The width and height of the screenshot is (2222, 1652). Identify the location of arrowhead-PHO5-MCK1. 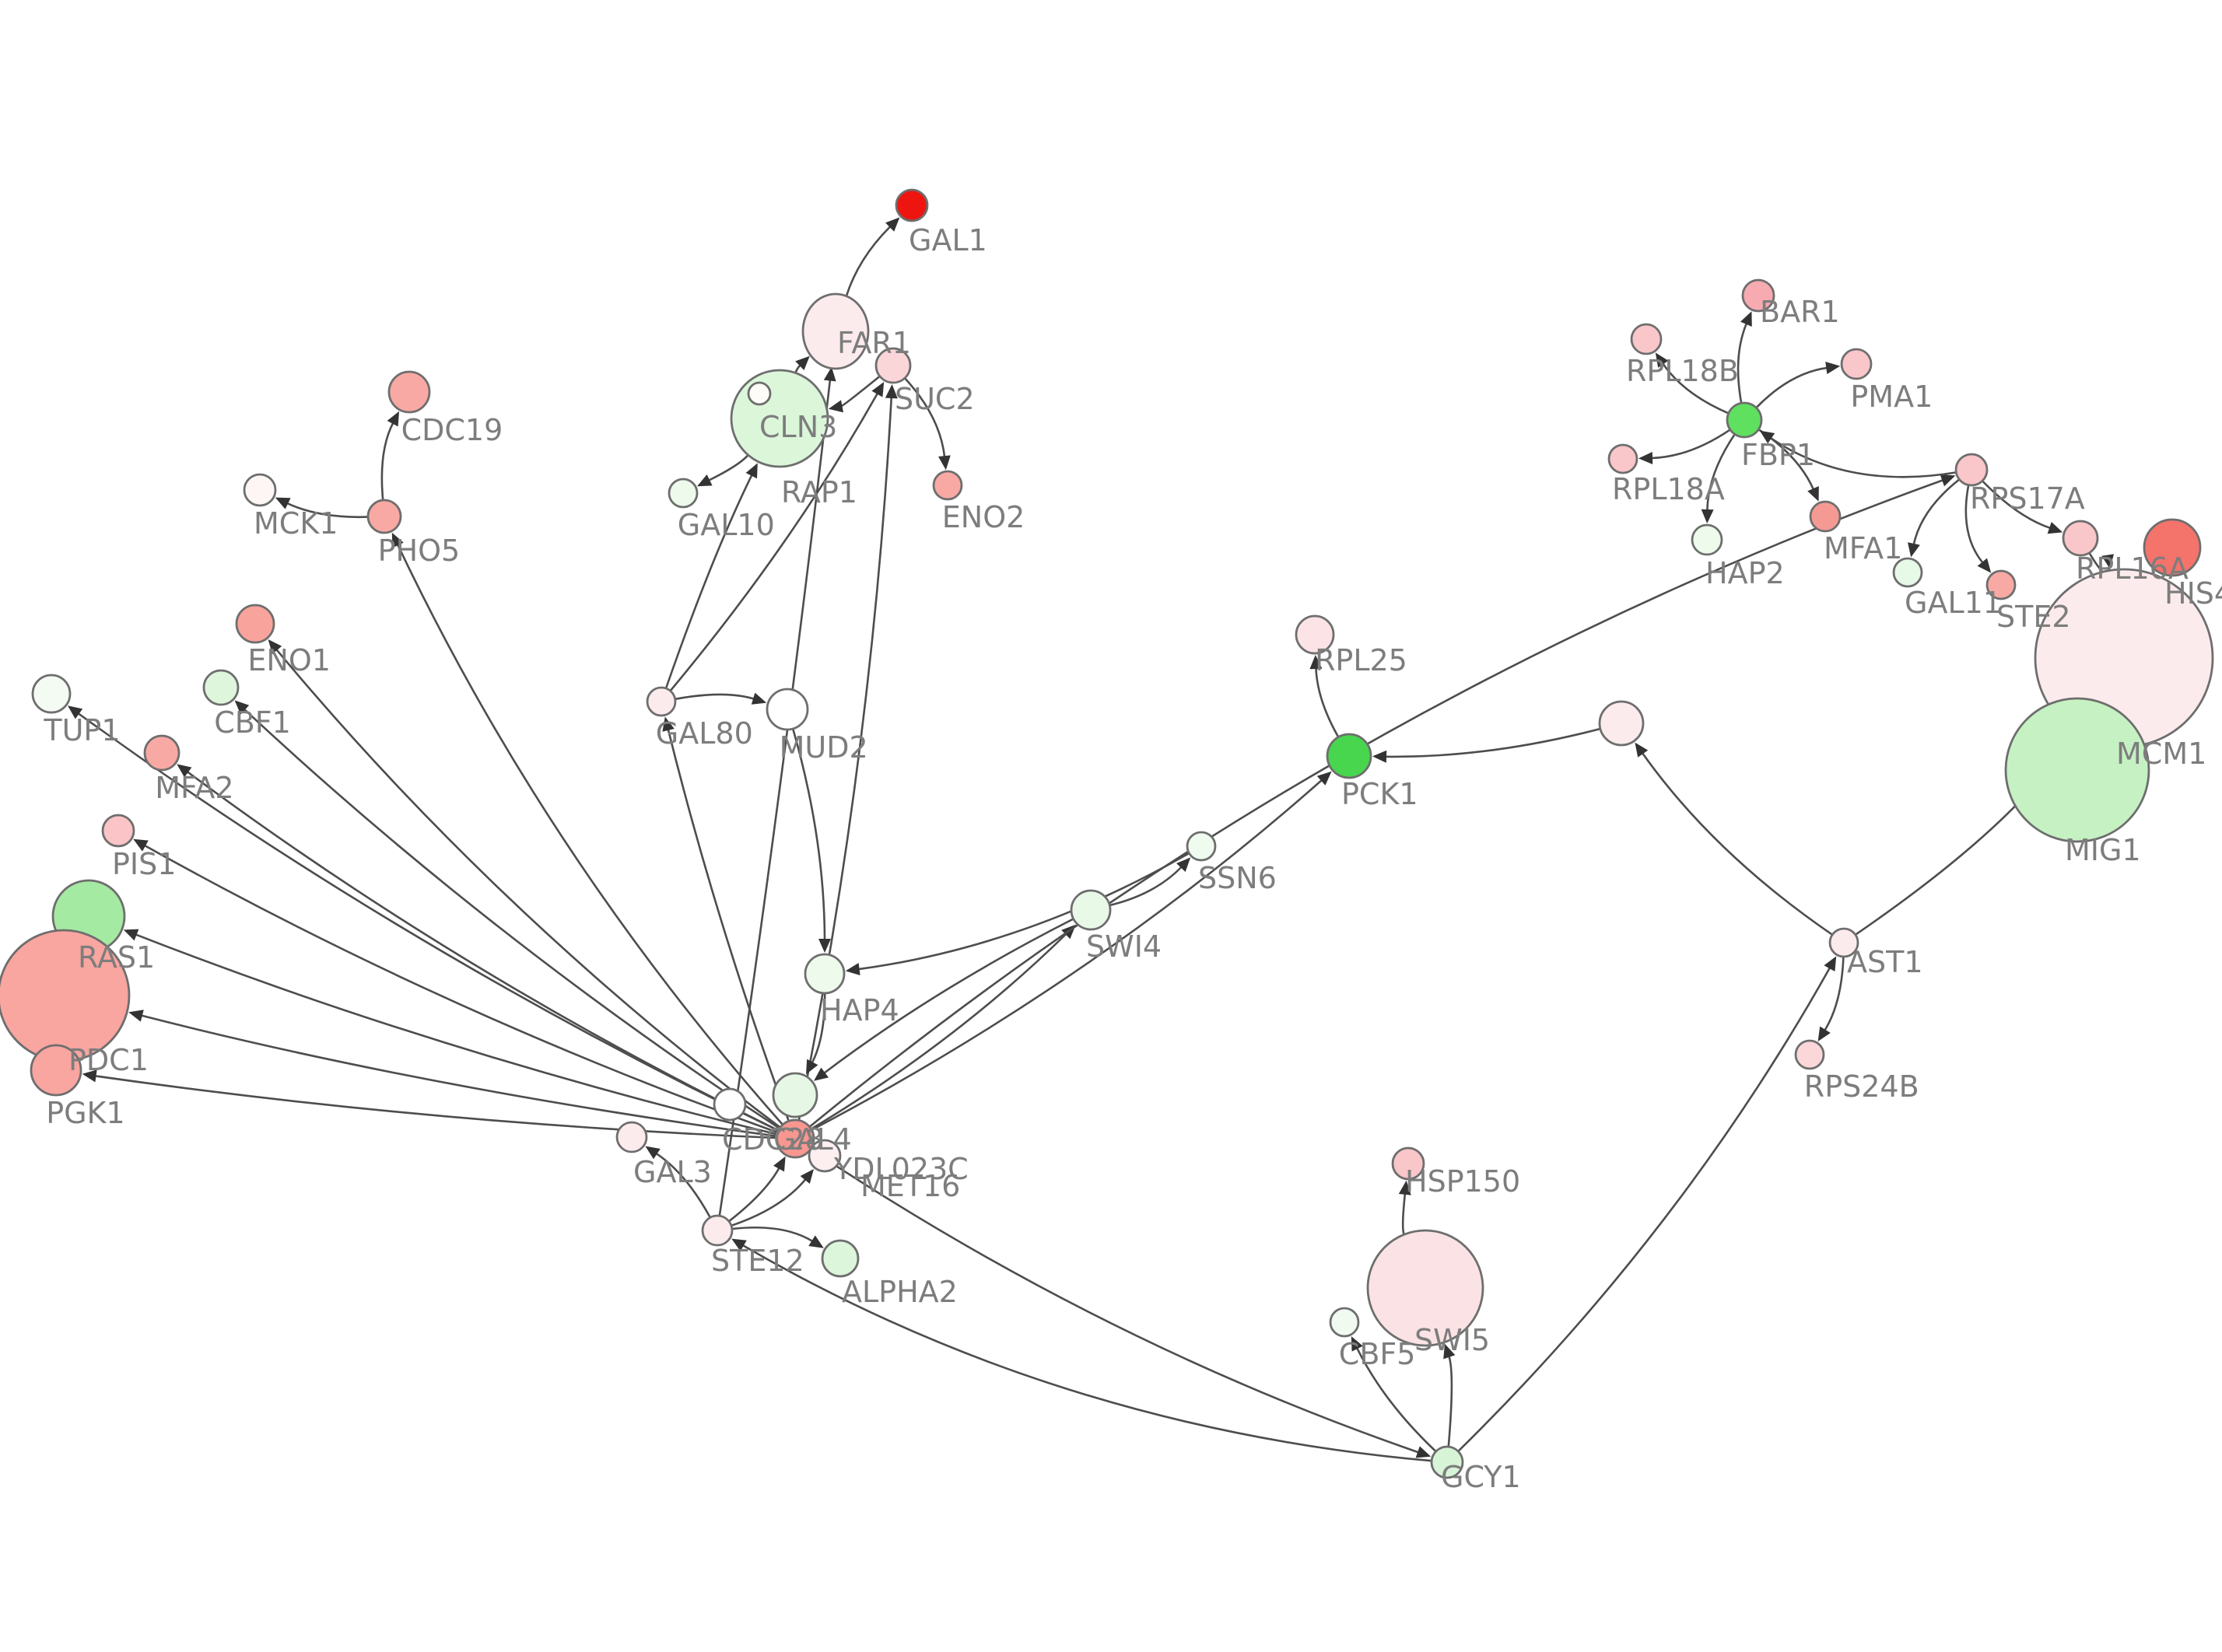
(283, 503).